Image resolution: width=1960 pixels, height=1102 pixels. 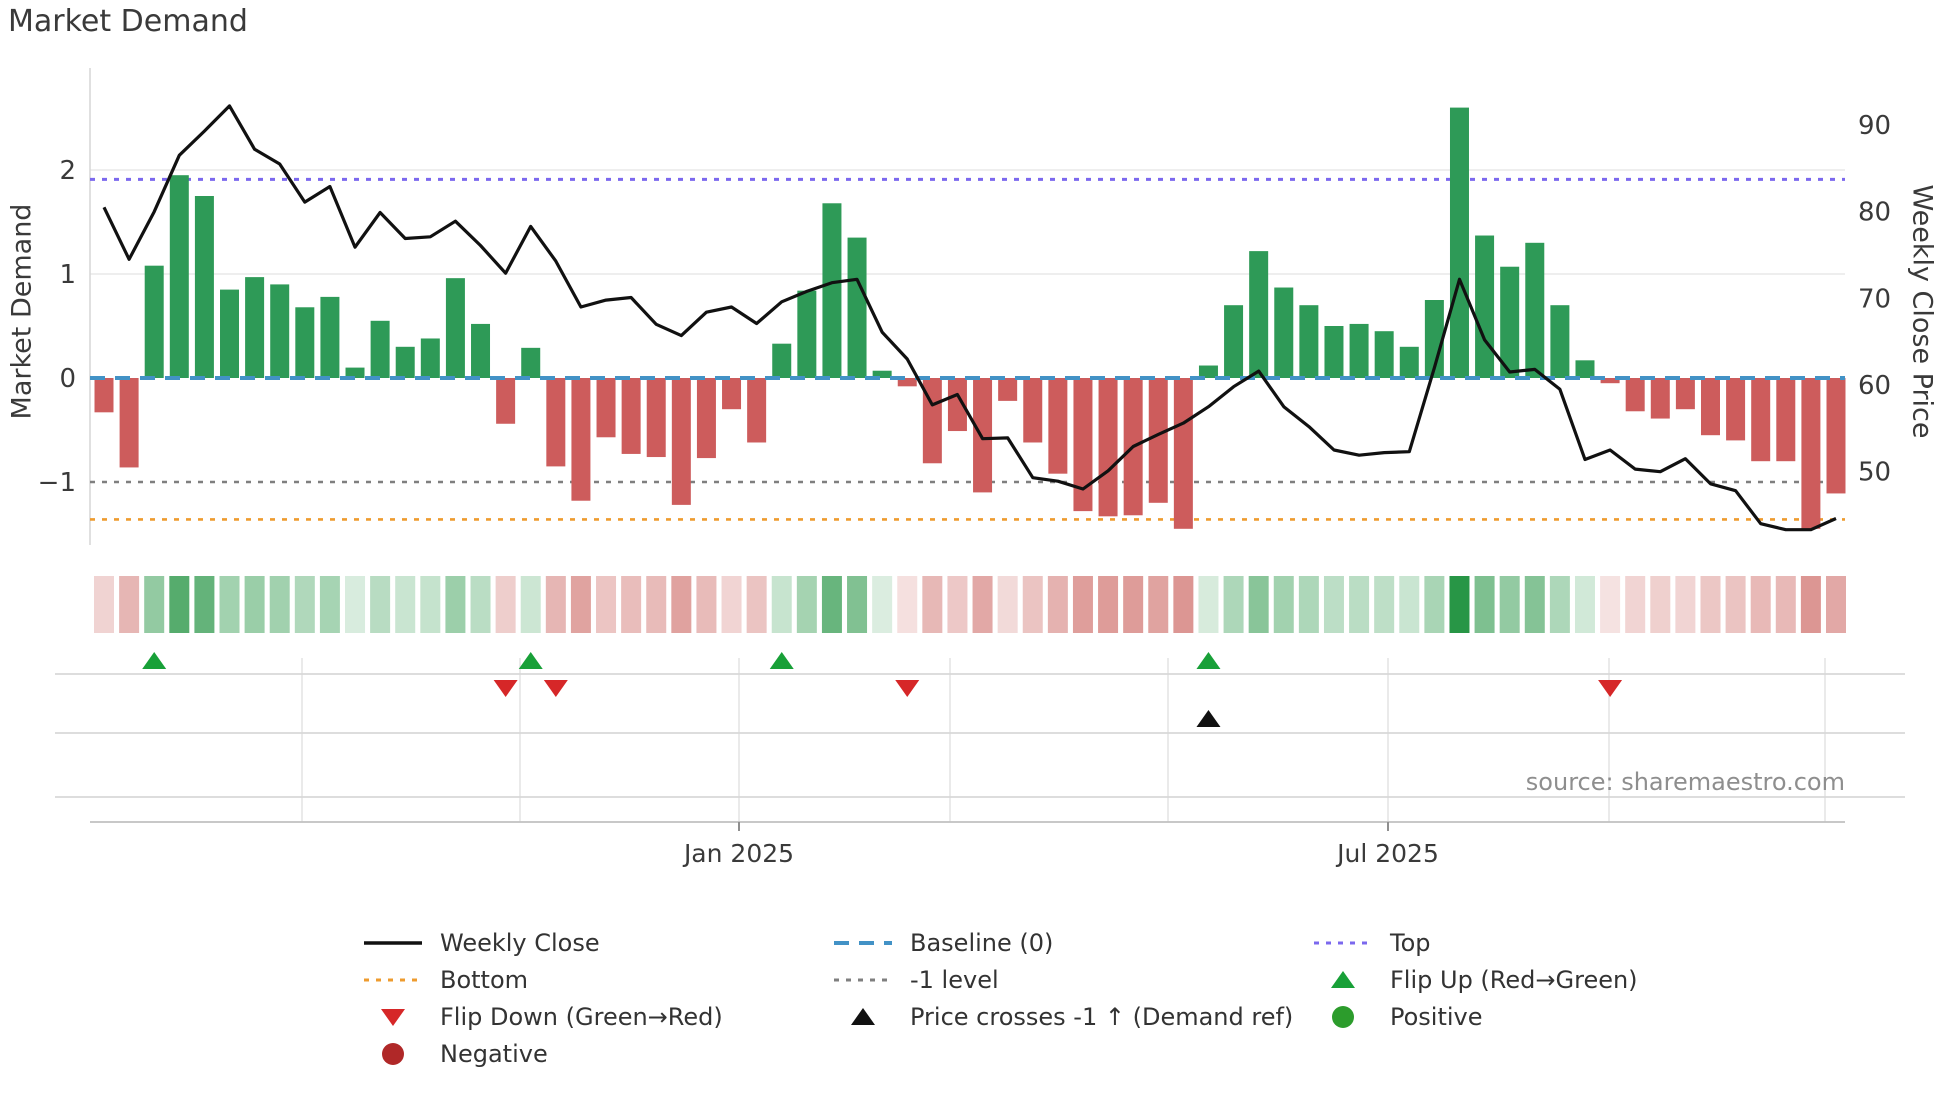 What do you see at coordinates (982, 942) in the screenshot?
I see `legend-label: Baseline (0)` at bounding box center [982, 942].